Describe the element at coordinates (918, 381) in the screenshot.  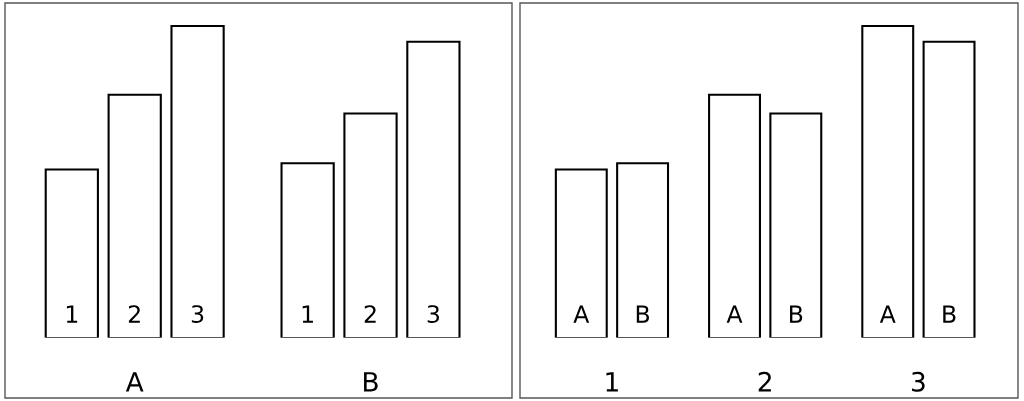
I see `x-tick-label: 3` at that location.